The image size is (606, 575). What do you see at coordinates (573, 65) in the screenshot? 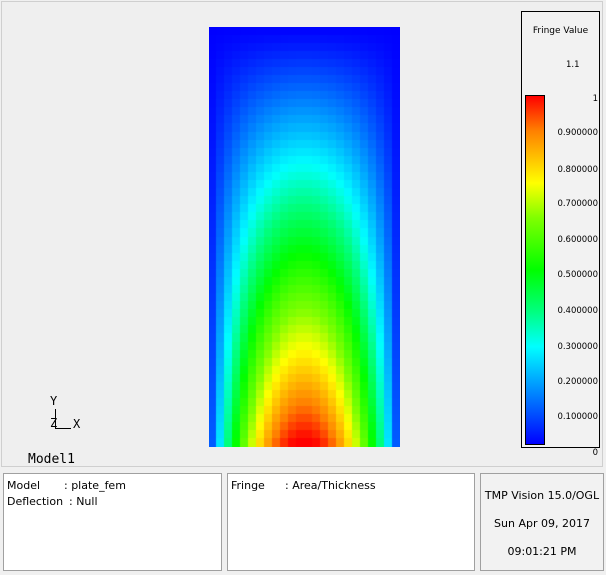
I see `legend-max-value: 1.1` at bounding box center [573, 65].